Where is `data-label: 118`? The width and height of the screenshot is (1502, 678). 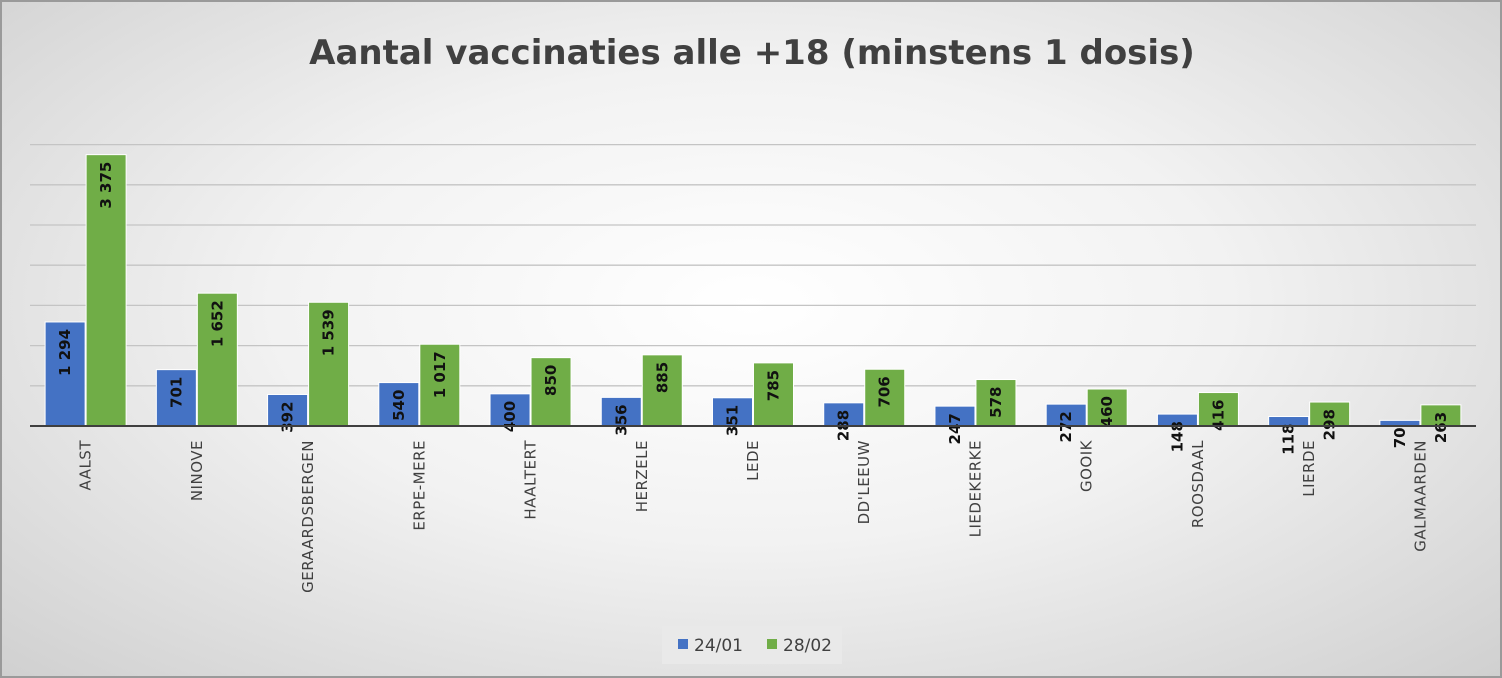 data-label: 118 is located at coordinates (1289, 439).